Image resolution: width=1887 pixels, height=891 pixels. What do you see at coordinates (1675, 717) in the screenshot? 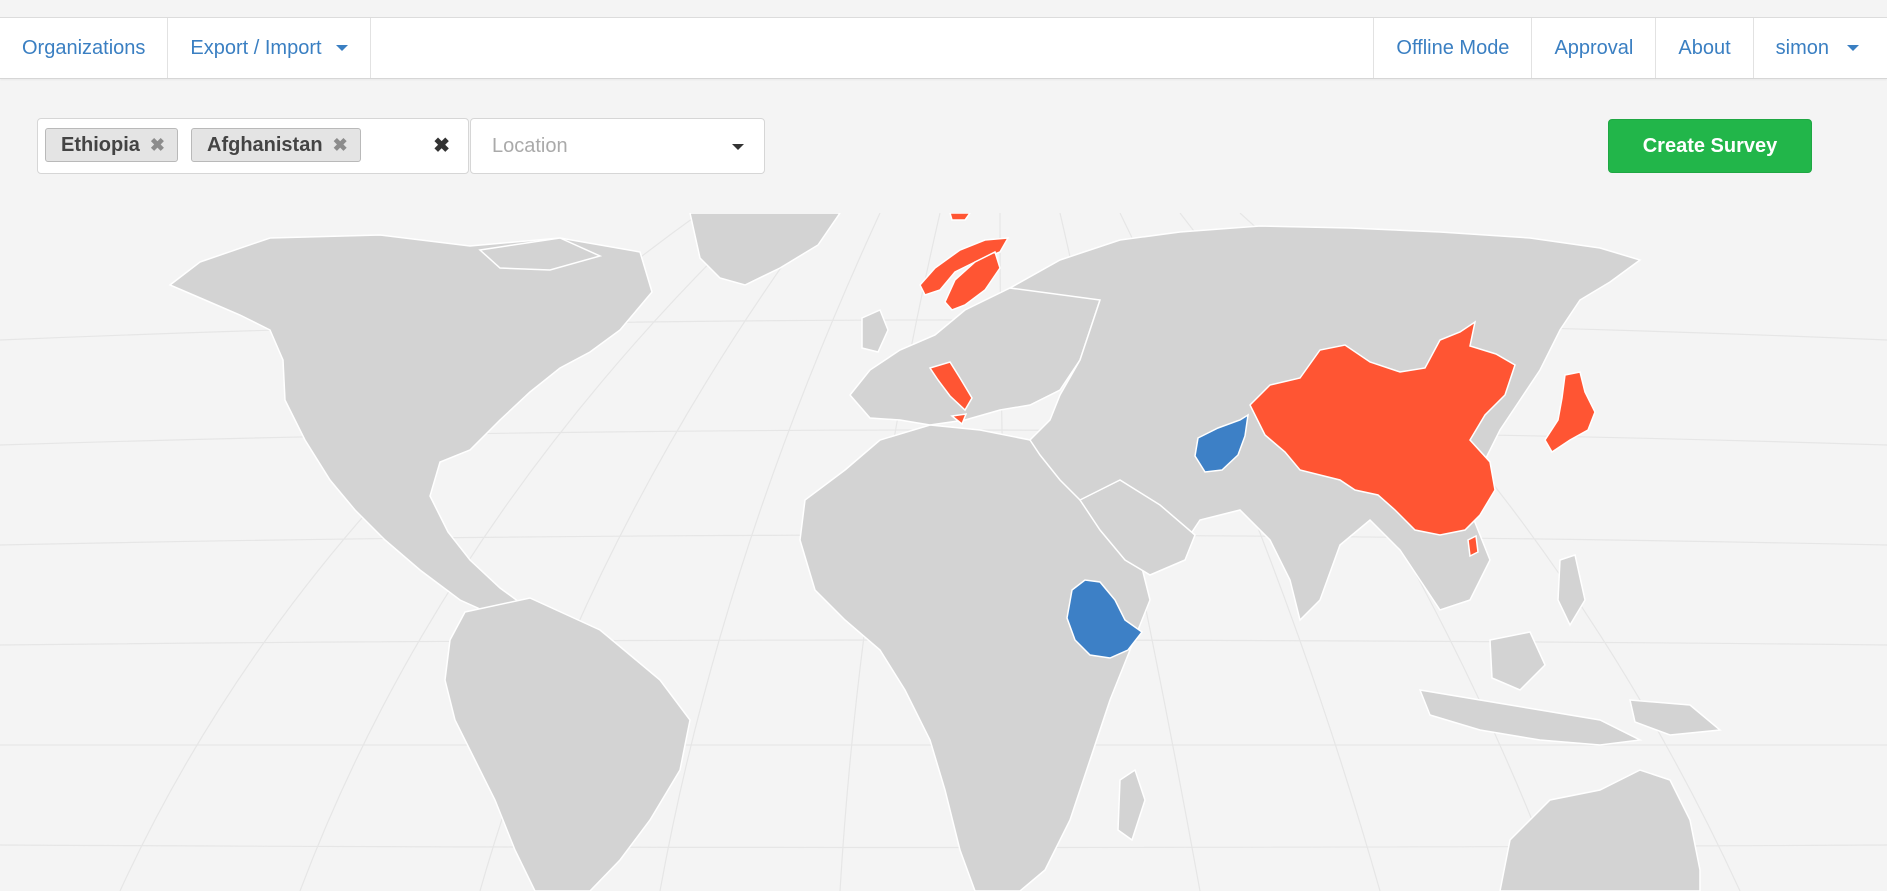
I see `new-guinea` at bounding box center [1675, 717].